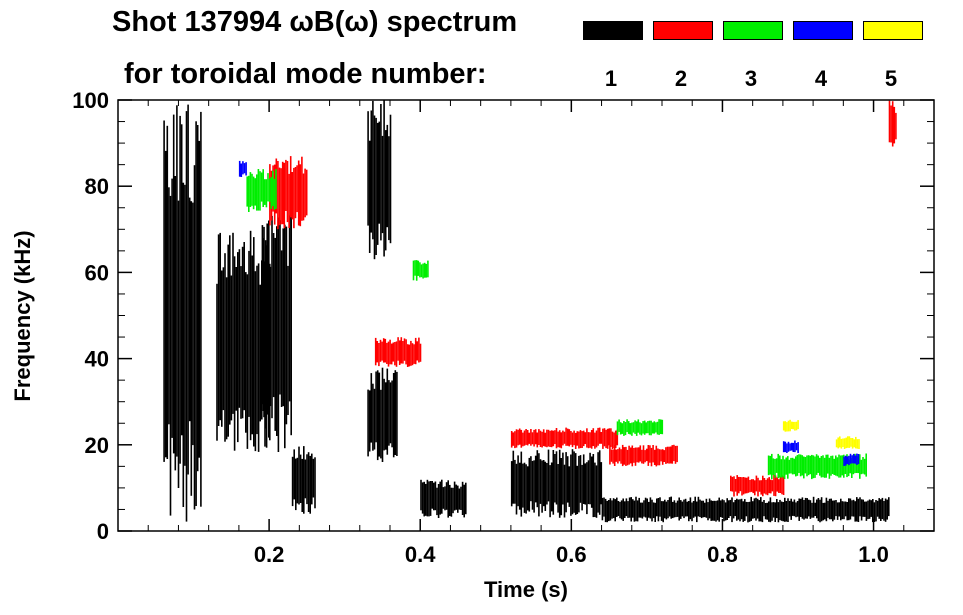 This screenshot has width=963, height=615. I want to click on y-tick-label: 100, so click(90, 100).